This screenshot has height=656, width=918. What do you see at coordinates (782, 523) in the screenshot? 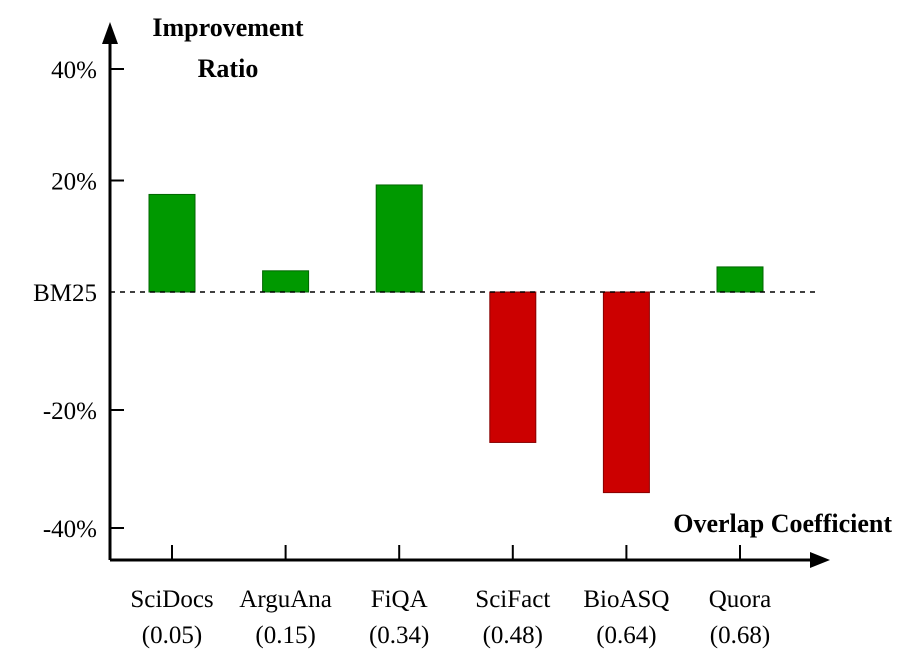
I see `x-axis-title: Overlap Coefficient` at bounding box center [782, 523].